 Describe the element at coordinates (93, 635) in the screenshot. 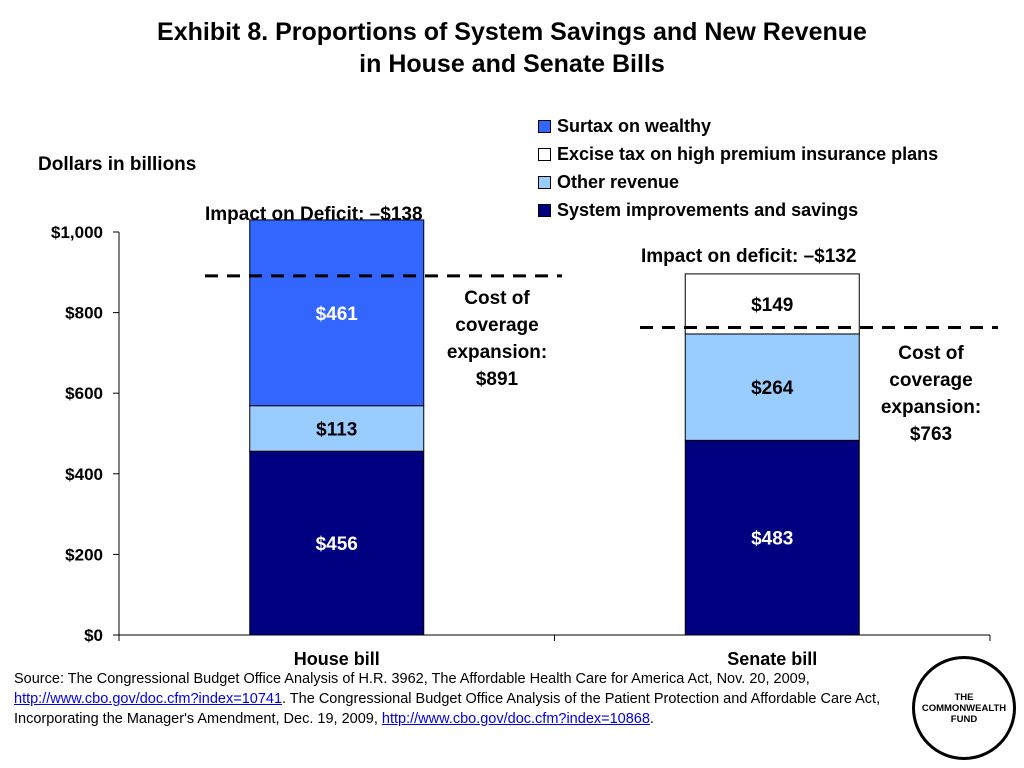

I see `y-tick-label: $0` at that location.